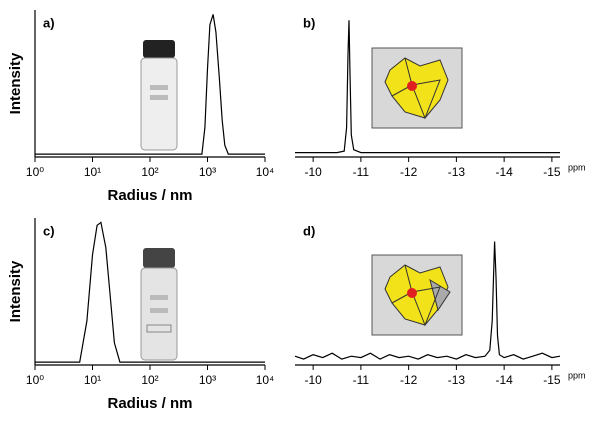  Describe the element at coordinates (49, 230) in the screenshot. I see `panel-label: c)` at that location.